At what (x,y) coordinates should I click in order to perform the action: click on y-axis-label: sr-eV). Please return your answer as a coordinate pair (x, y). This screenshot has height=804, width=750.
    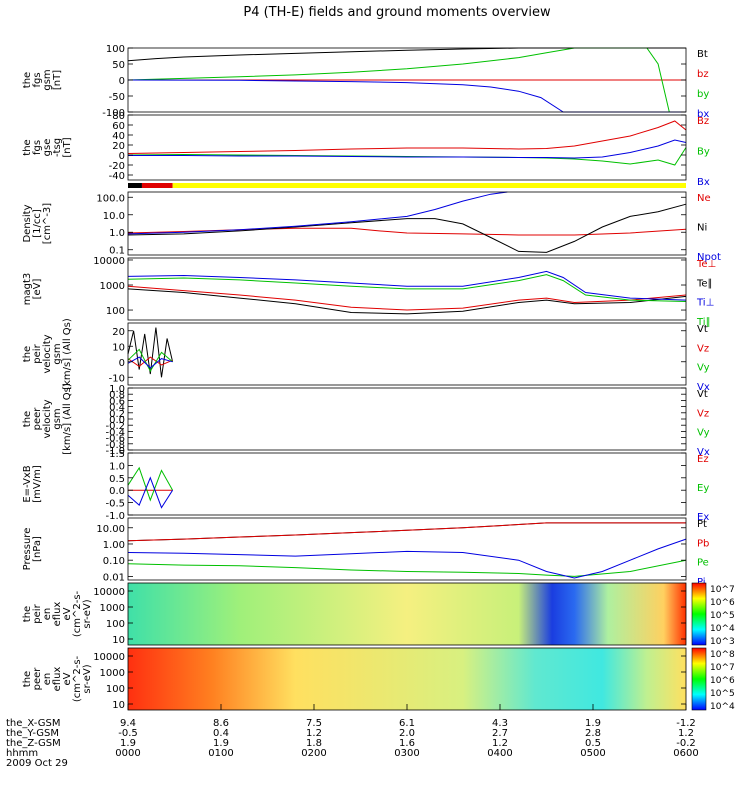
    Looking at the image, I should click on (87, 613).